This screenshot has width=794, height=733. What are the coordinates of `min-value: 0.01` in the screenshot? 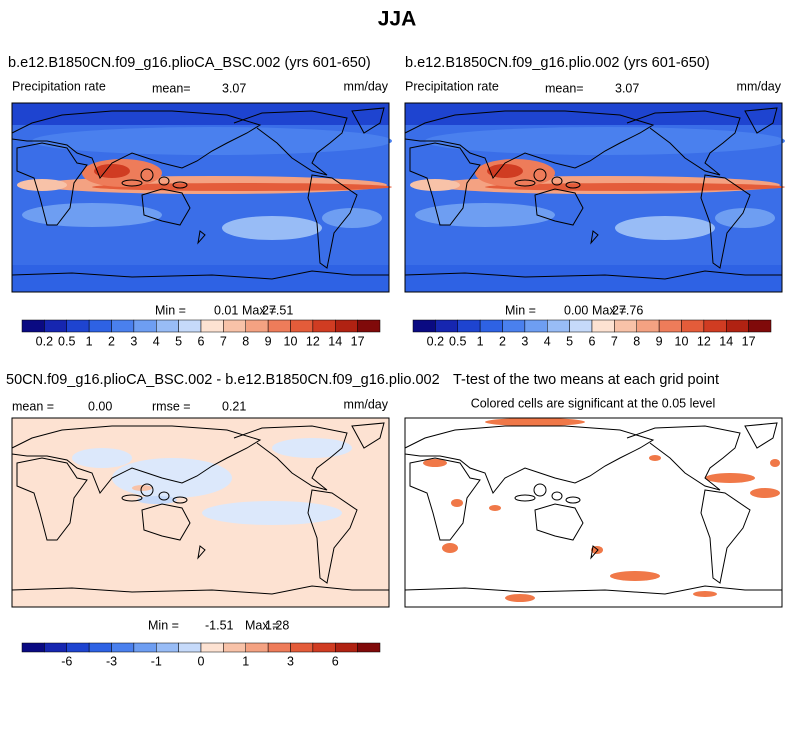 It's located at (226, 310).